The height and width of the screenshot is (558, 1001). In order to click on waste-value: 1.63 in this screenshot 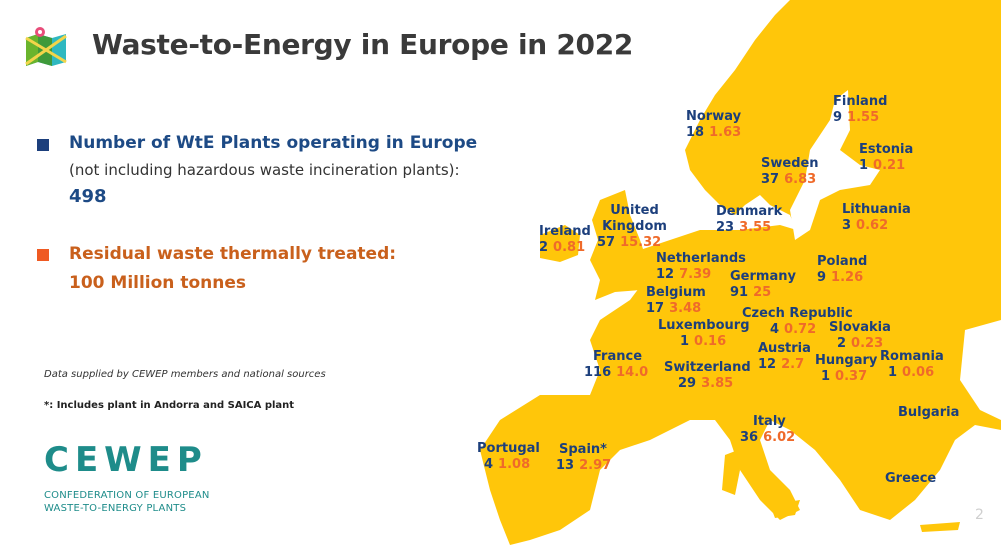, I will do `click(725, 132)`.